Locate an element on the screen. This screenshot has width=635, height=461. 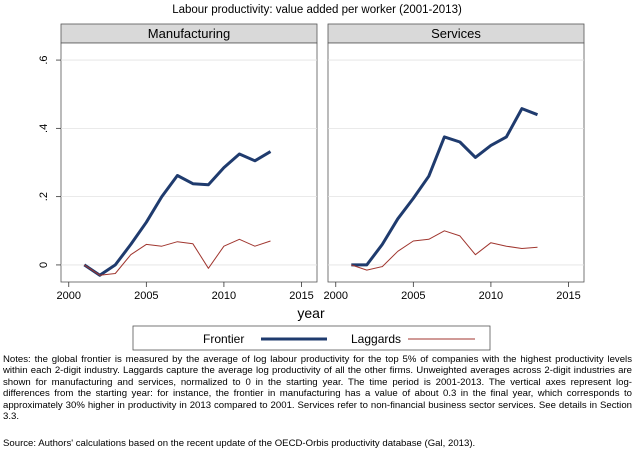
legend-label-laggards: Laggards is located at coordinates (376, 339).